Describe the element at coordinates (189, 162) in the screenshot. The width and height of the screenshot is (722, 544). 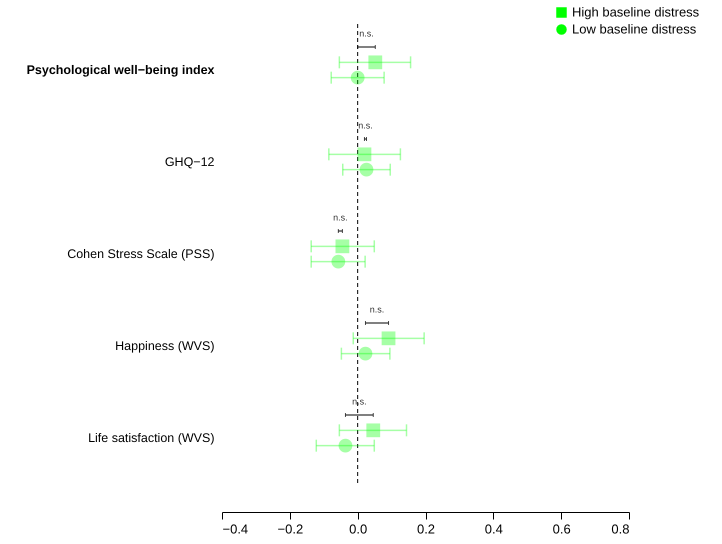
I see `y-tick-label: GHQ−12` at that location.